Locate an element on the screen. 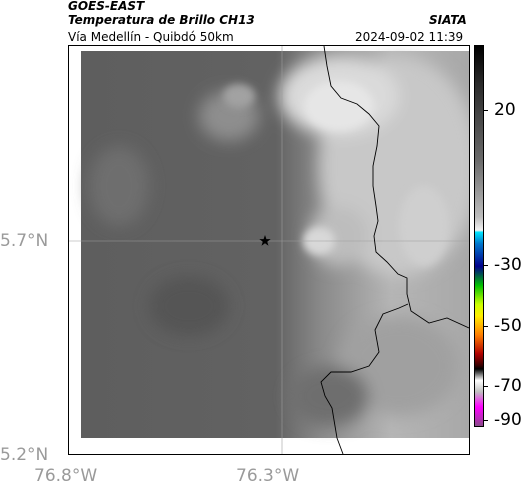  department-border-line is located at coordinates (364, 378).